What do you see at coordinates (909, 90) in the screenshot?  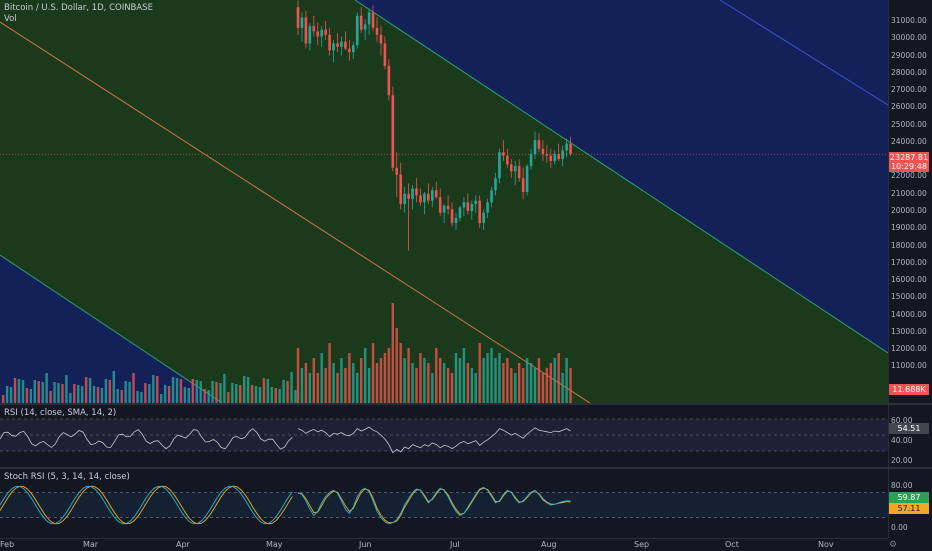 I see `price-tick: 27000.00` at bounding box center [909, 90].